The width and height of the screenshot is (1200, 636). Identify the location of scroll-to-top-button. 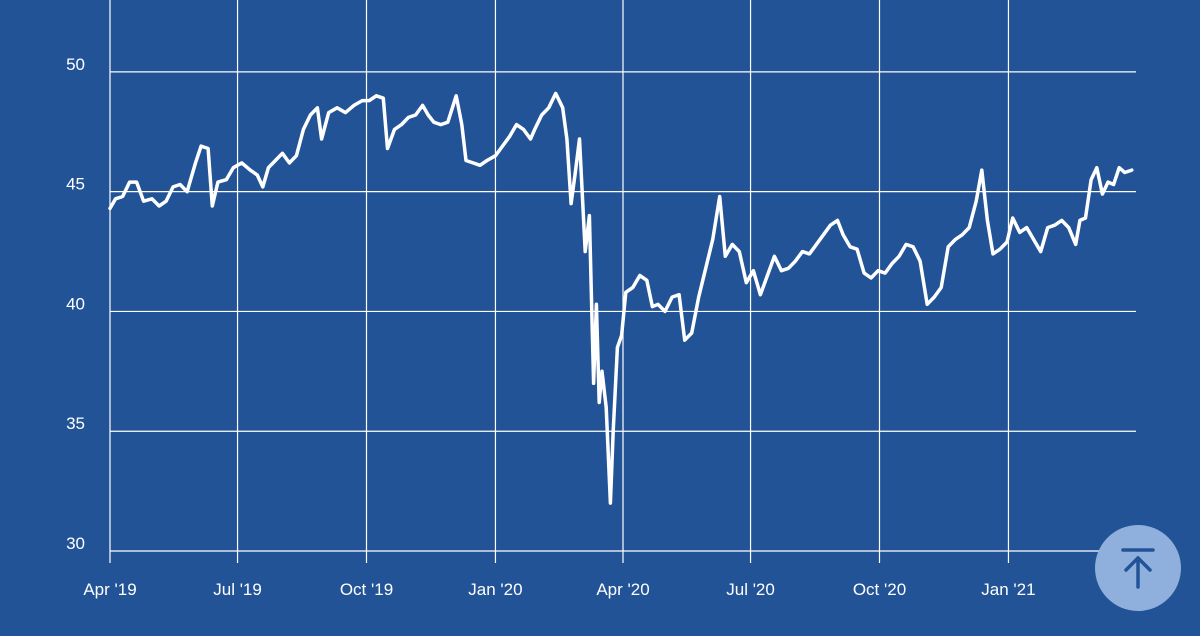
(1138, 568).